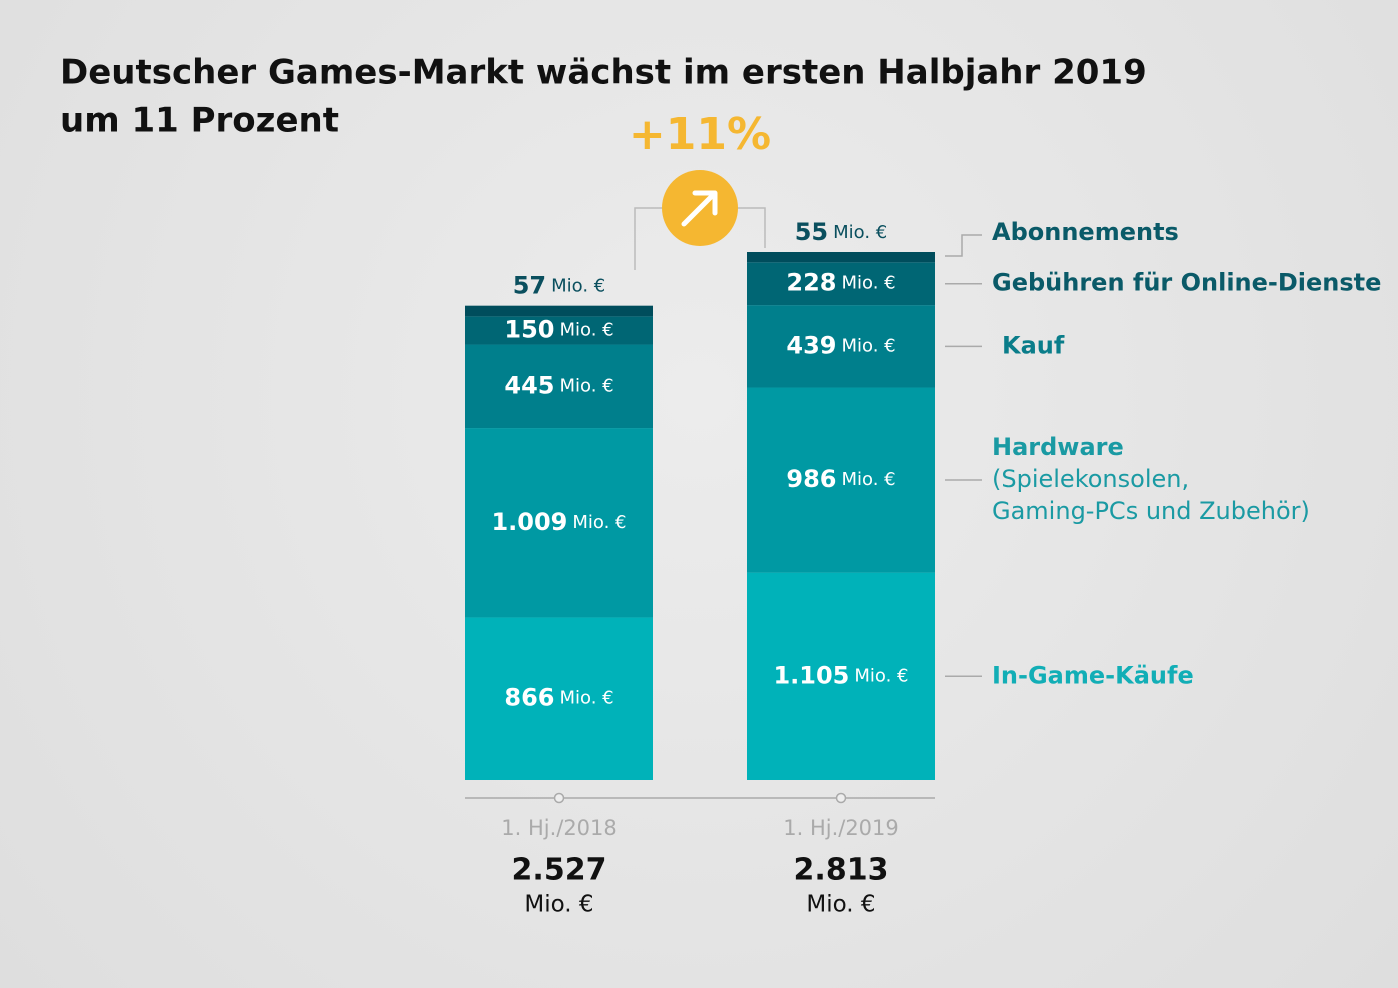 This screenshot has height=988, width=1398. Describe the element at coordinates (700, 134) in the screenshot. I see `growth-annotation: +11%` at that location.